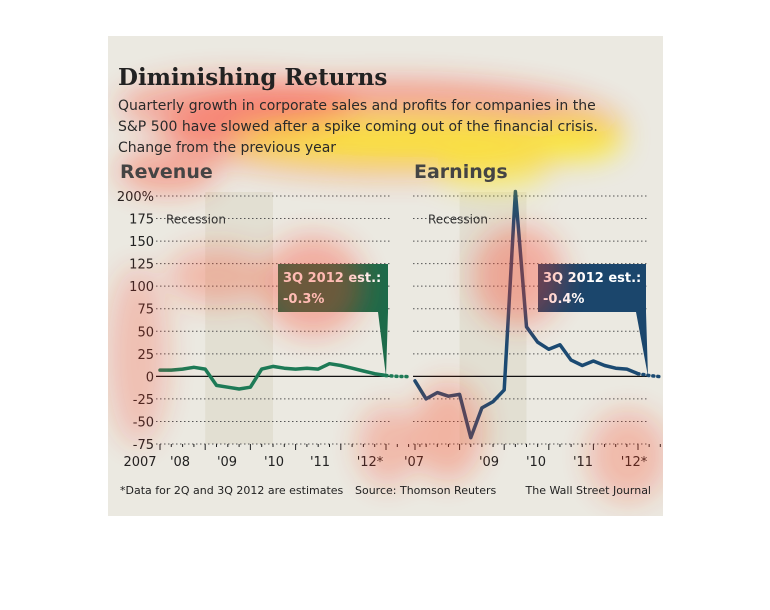 The image size is (770, 610). Describe the element at coordinates (593, 320) in the screenshot. I see `earnings-callout-box` at that location.